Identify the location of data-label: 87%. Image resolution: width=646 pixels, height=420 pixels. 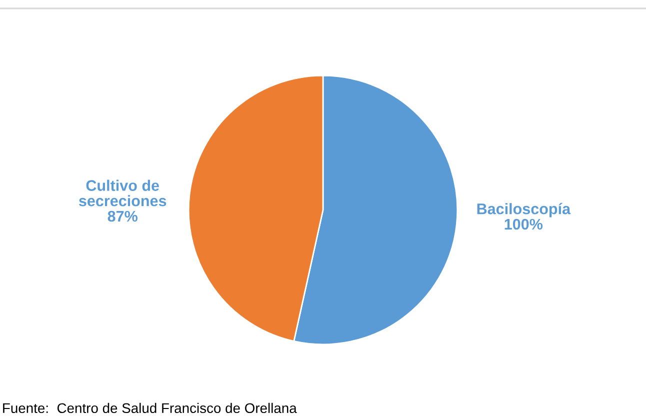
(123, 216).